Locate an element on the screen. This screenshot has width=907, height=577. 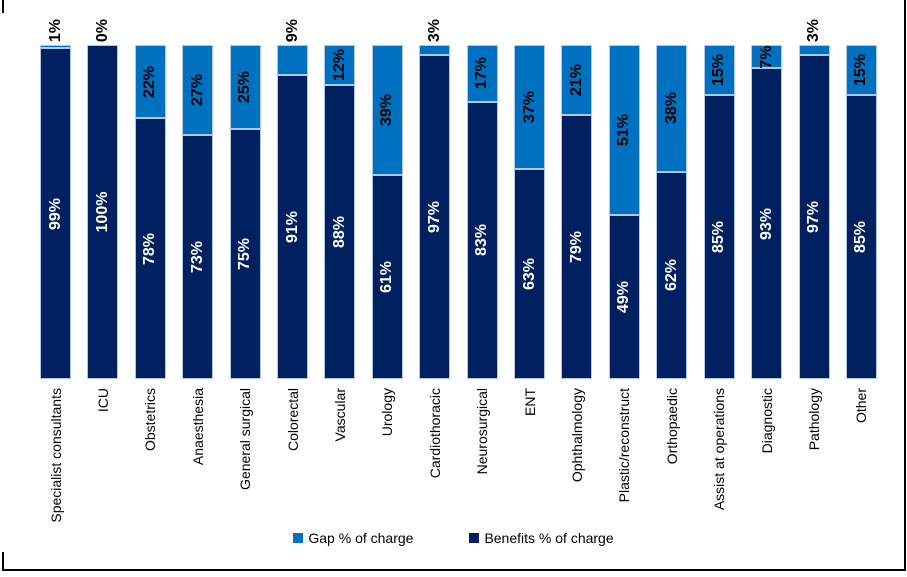
gap-value-label: 38% is located at coordinates (671, 108).